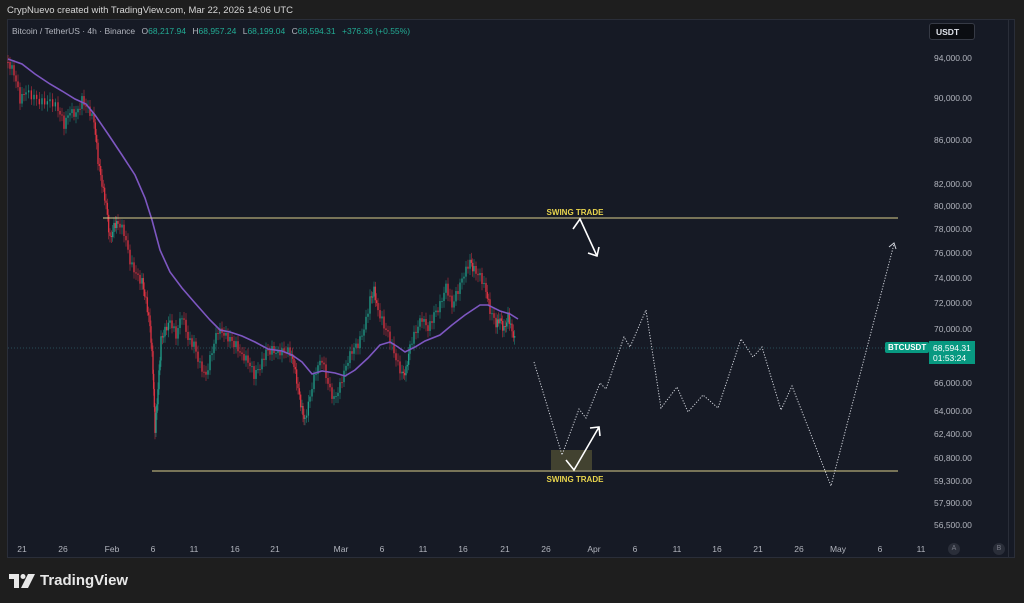 This screenshot has width=1024, height=603. Describe the element at coordinates (953, 503) in the screenshot. I see `price-tick: 57,900.00` at that location.